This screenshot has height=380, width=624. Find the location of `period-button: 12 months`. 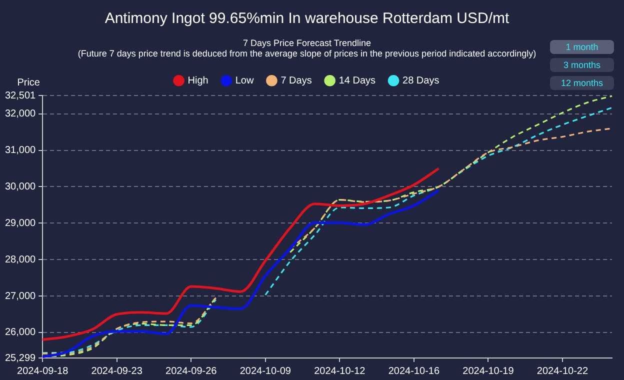

period-button: 12 months is located at coordinates (582, 83).